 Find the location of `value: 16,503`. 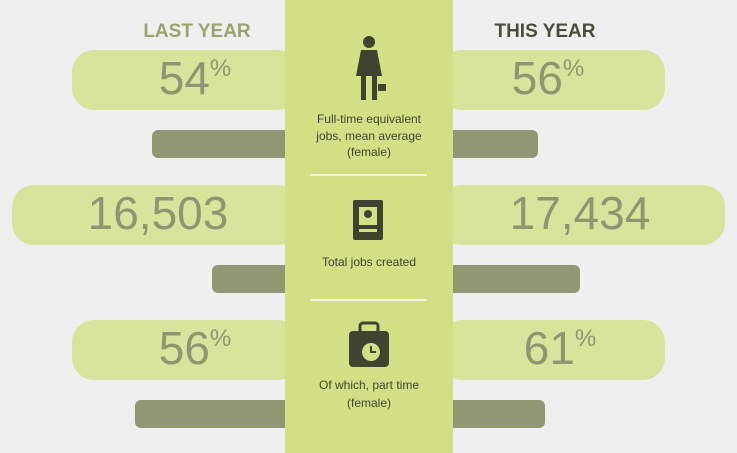

value: 16,503 is located at coordinates (158, 213).